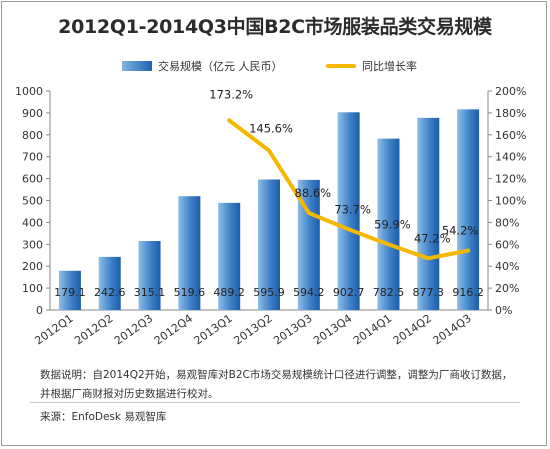  What do you see at coordinates (292, 330) in the screenshot?
I see `x-tick-label: 2013Q3` at bounding box center [292, 330].